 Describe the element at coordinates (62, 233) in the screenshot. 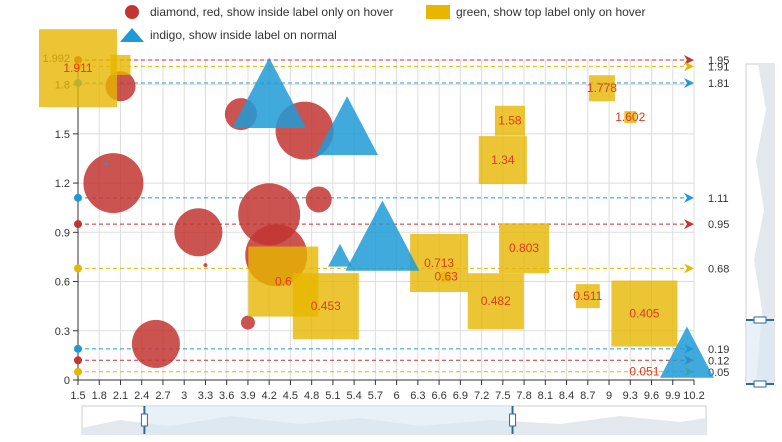

I see `y-tick-label: 0.9` at that location.